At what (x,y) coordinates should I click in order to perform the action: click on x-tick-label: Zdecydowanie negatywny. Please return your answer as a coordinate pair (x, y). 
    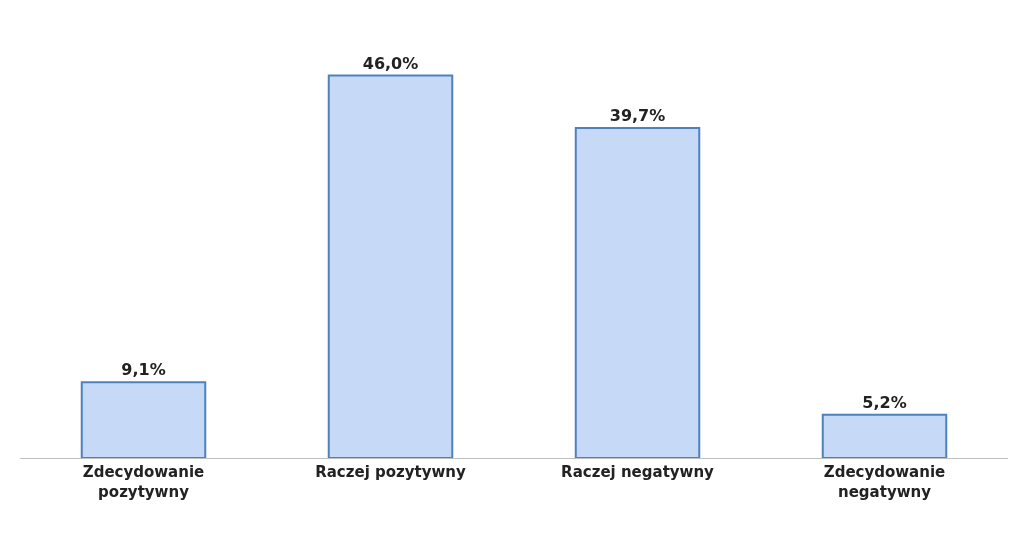
    Looking at the image, I should click on (884, 482).